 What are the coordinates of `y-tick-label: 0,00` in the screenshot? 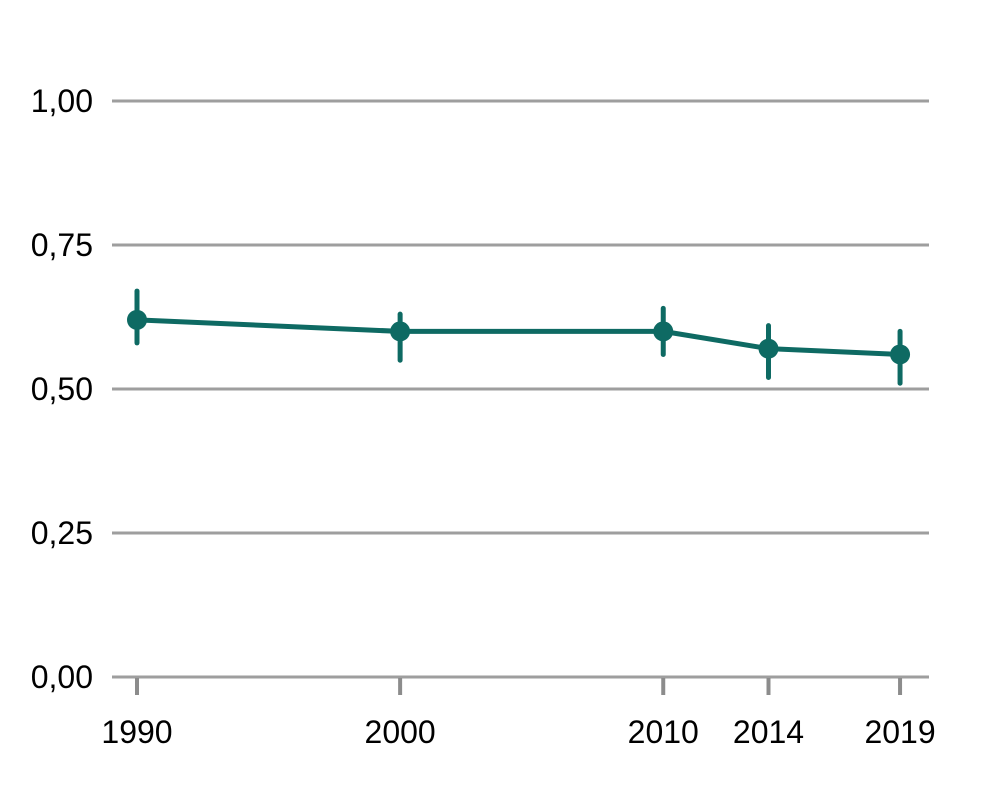 It's located at (62, 677).